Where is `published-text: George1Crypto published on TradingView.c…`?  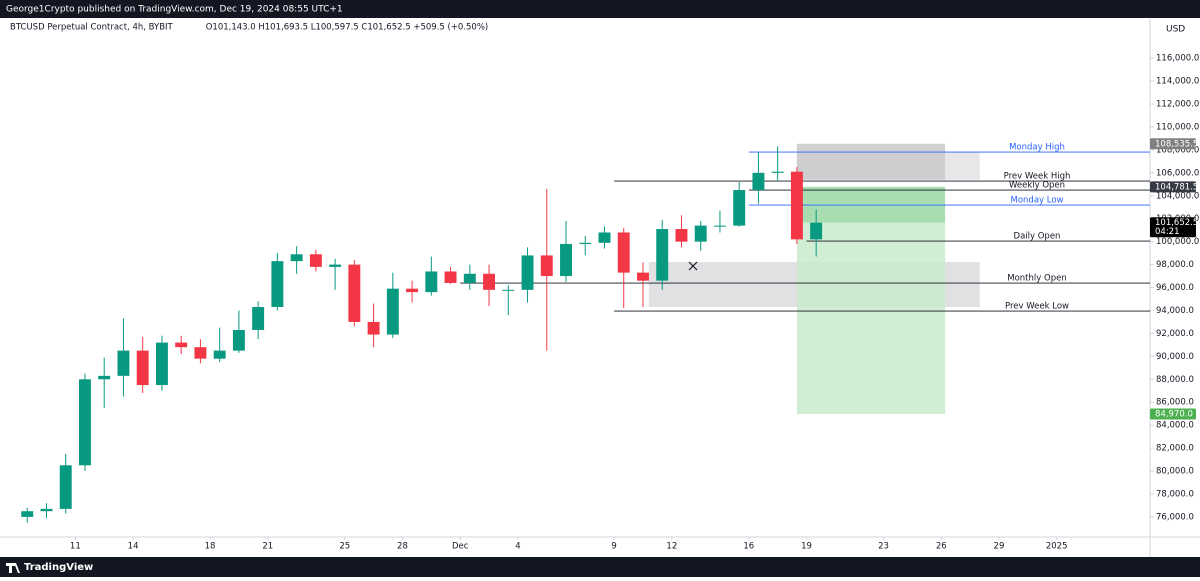
published-text: George1Crypto published on TradingView.c… is located at coordinates (174, 10).